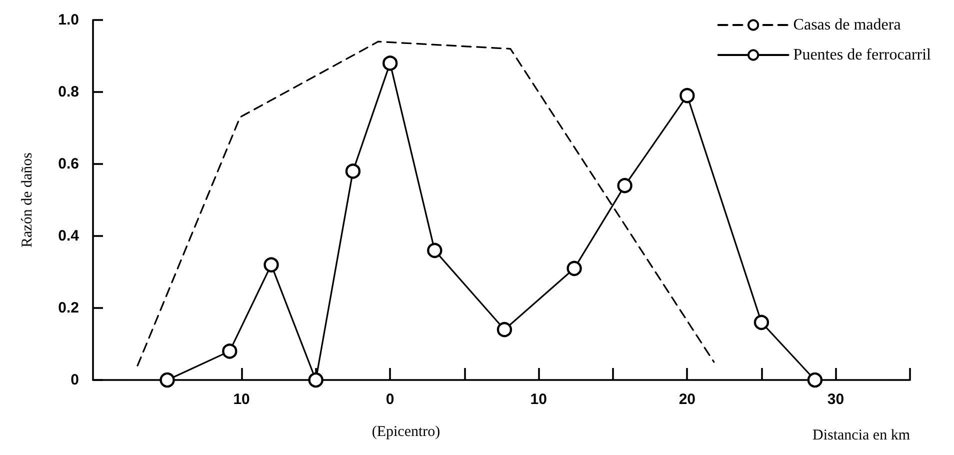 Image resolution: width=954 pixels, height=455 pixels. What do you see at coordinates (687, 399) in the screenshot?
I see `x-tick-label: 20` at bounding box center [687, 399].